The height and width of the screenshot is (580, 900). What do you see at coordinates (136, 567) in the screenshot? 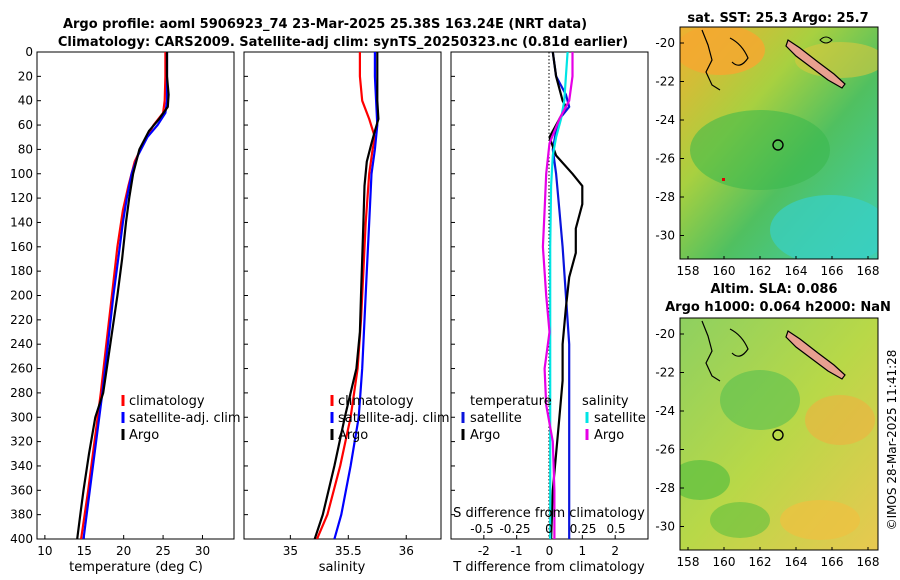
I see `temperature-xlabel: temperature (deg C)` at bounding box center [136, 567].